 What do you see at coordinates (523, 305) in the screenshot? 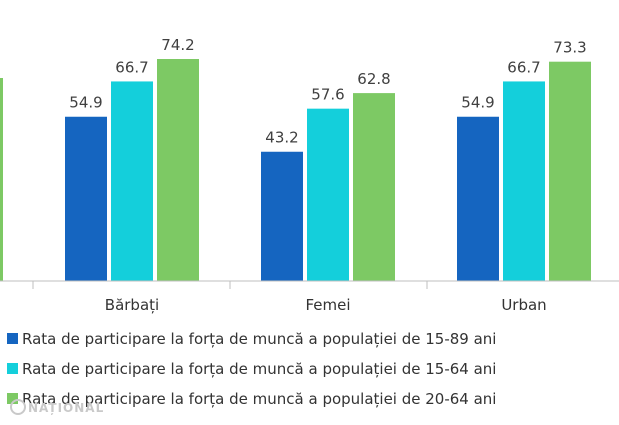
I see `category-label: Urban` at bounding box center [523, 305].